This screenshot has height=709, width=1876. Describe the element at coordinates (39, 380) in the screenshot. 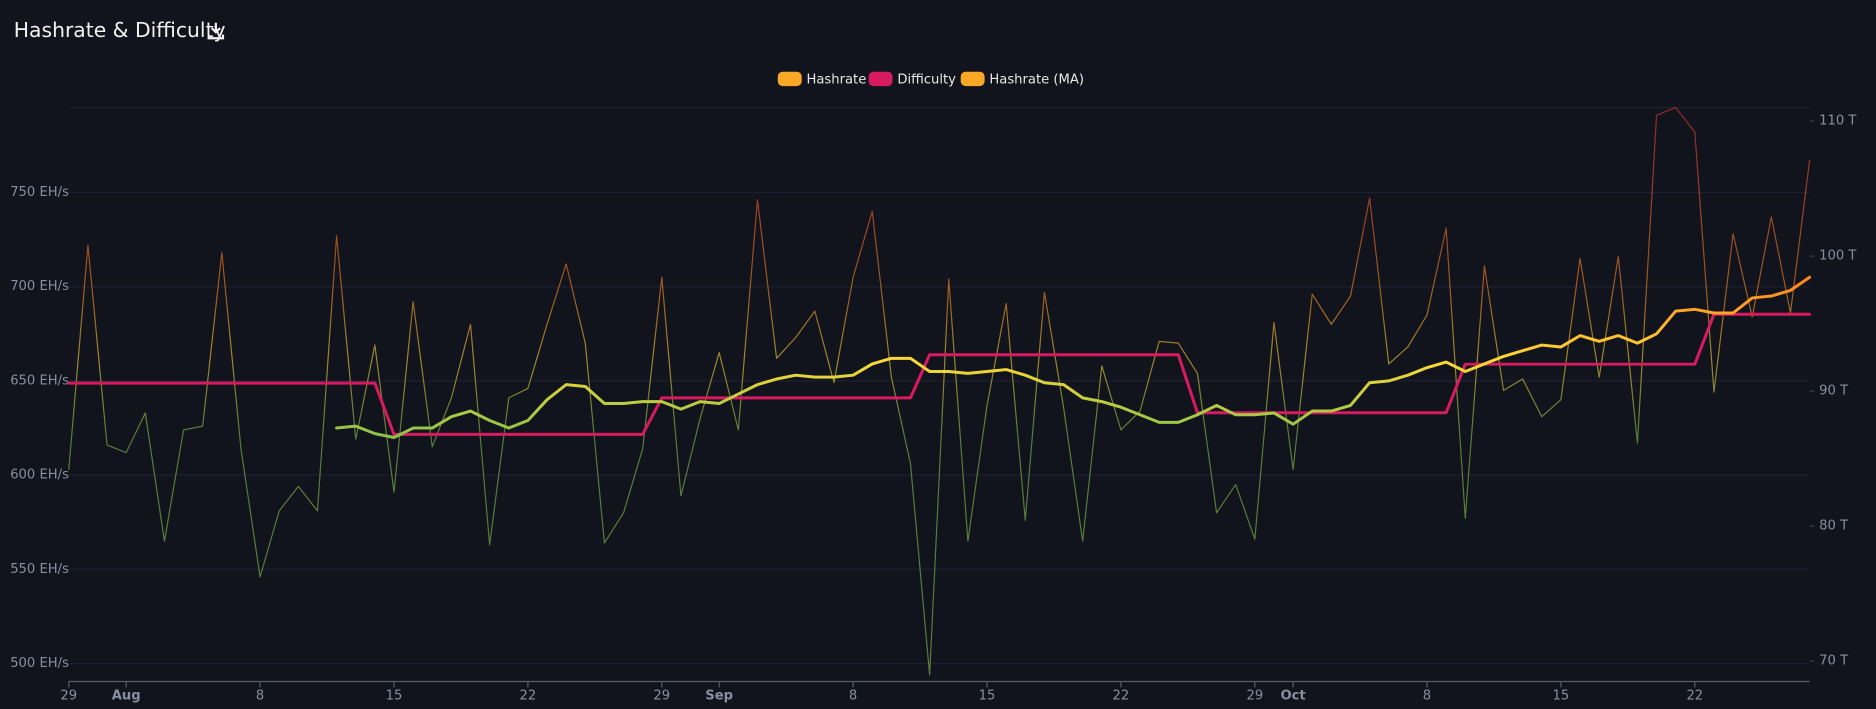

I see `y-tick-label: 650 EH/s` at that location.